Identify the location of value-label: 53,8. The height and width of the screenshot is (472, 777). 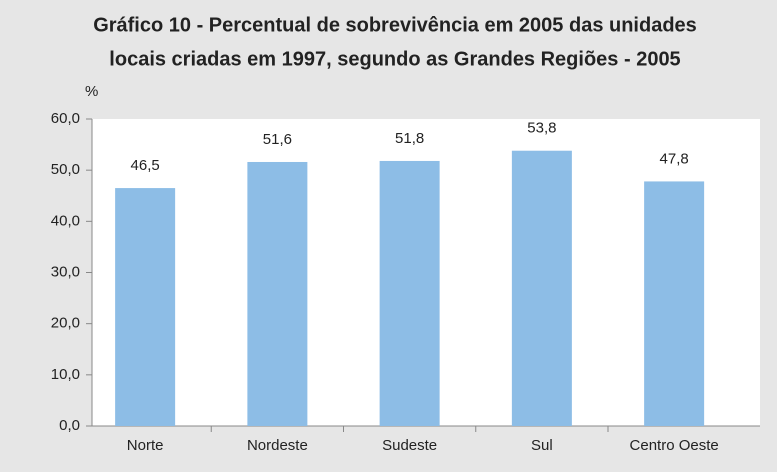
(541, 128).